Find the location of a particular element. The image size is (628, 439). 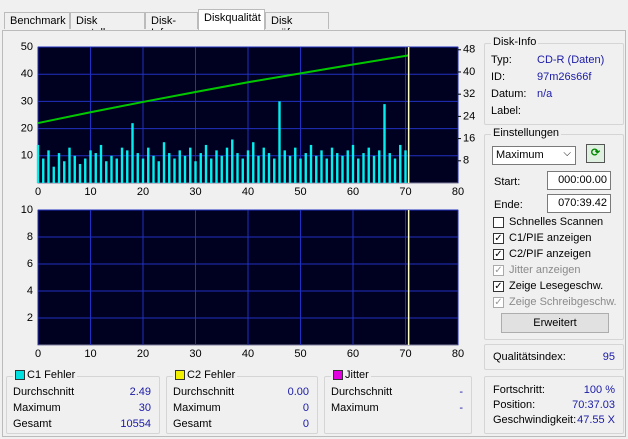

x-tick-label: 0 is located at coordinates (38, 192).